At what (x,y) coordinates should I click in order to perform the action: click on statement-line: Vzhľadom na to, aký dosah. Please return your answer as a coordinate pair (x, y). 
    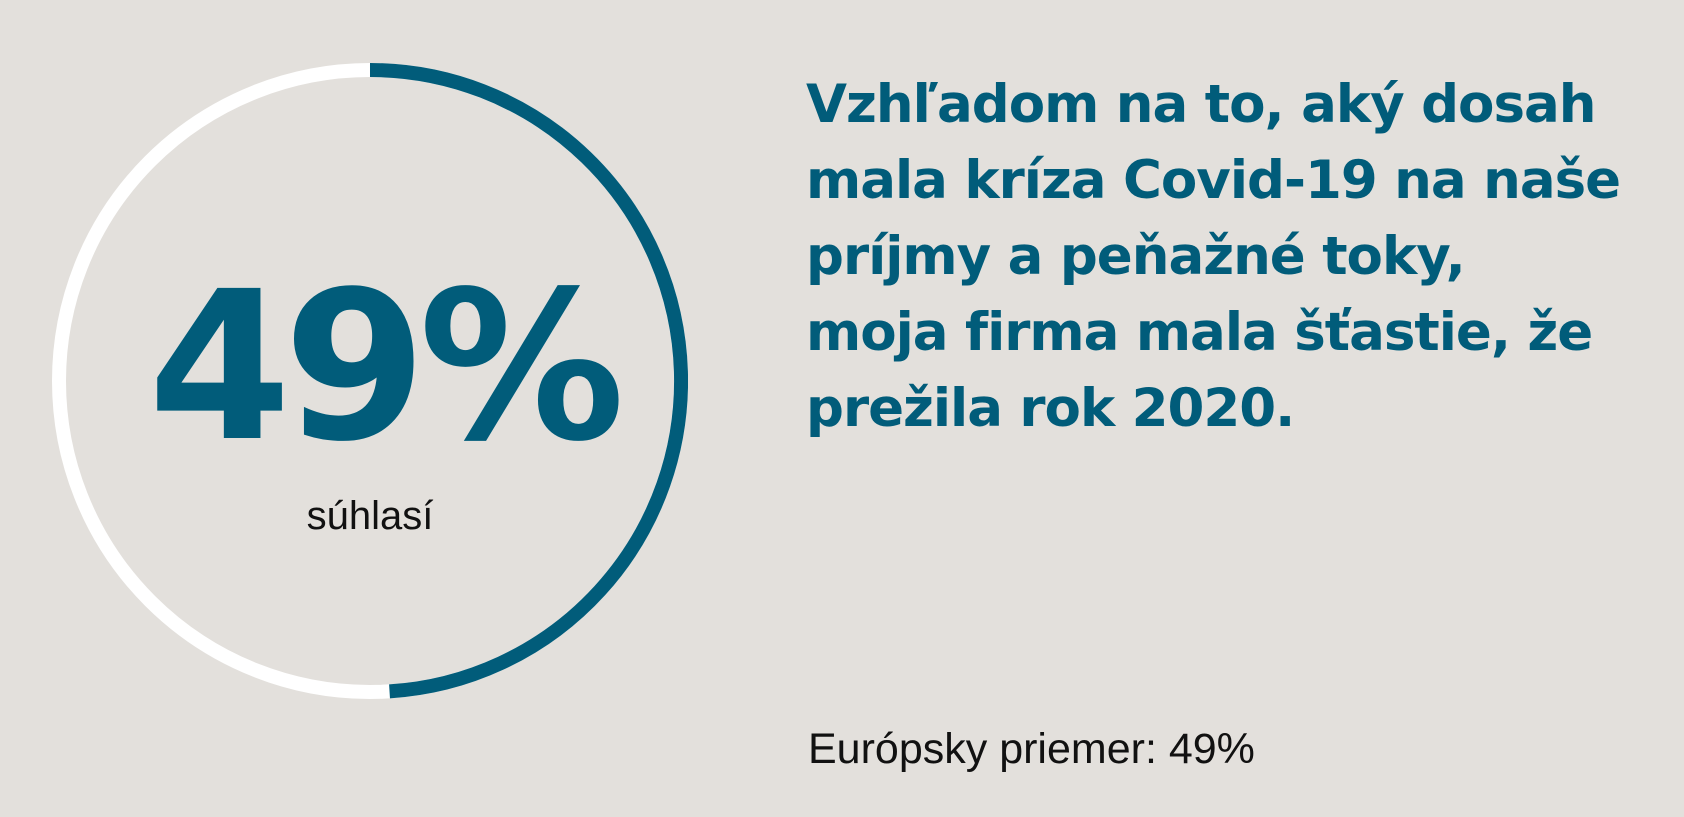
    Looking at the image, I should click on (1201, 104).